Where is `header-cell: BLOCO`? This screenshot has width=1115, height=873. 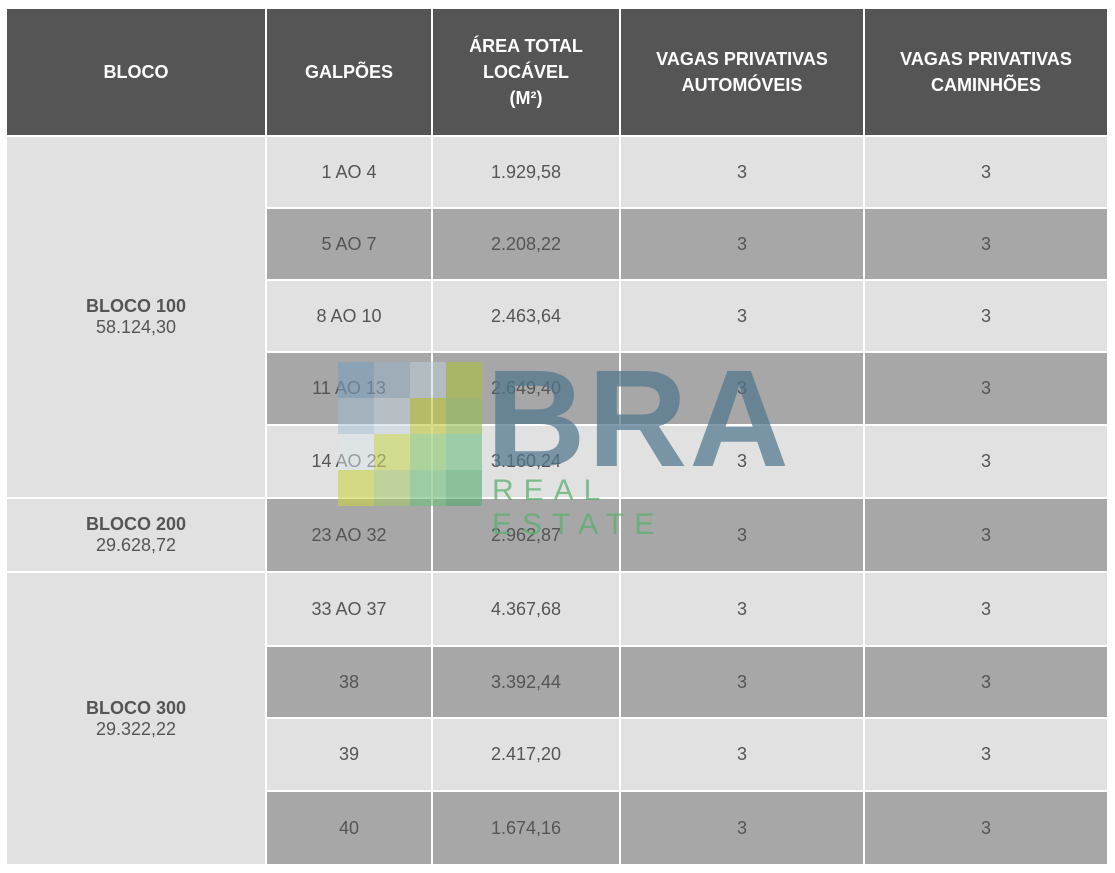
header-cell: BLOCO is located at coordinates (136, 72).